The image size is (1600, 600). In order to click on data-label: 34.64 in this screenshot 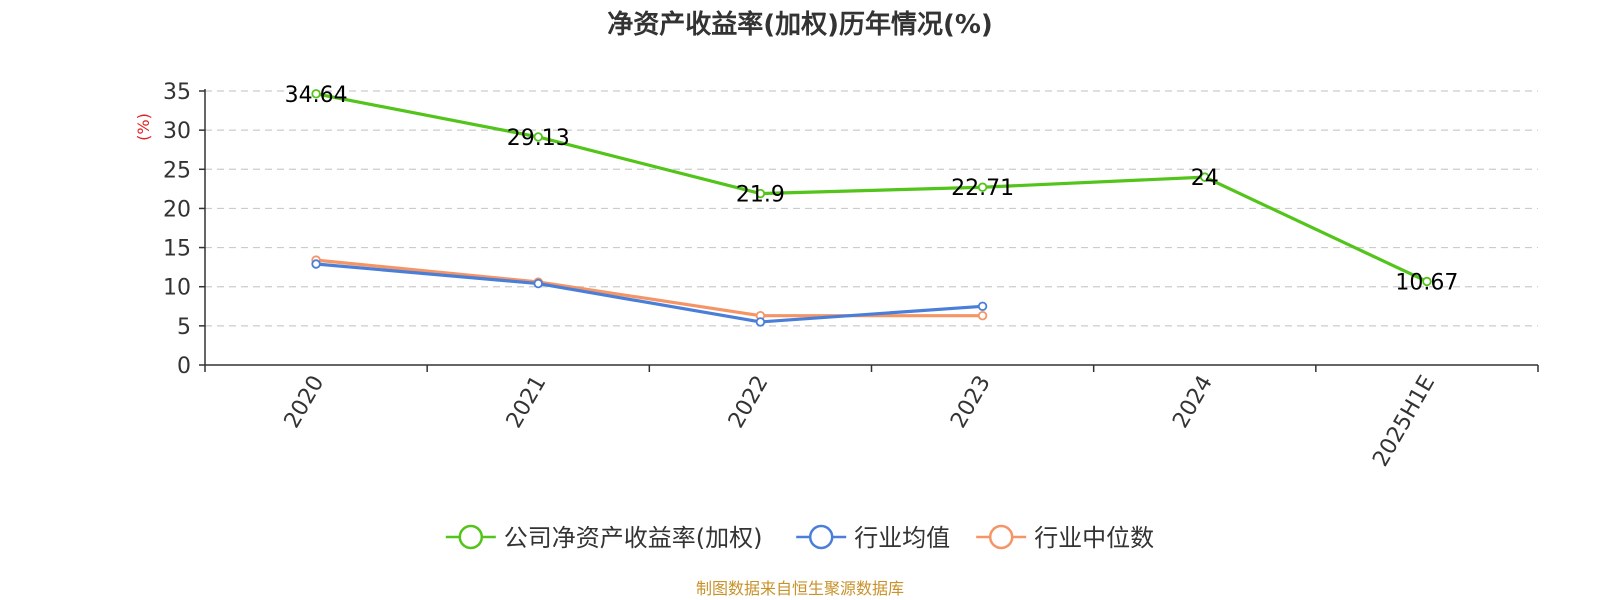, I will do `click(316, 95)`.